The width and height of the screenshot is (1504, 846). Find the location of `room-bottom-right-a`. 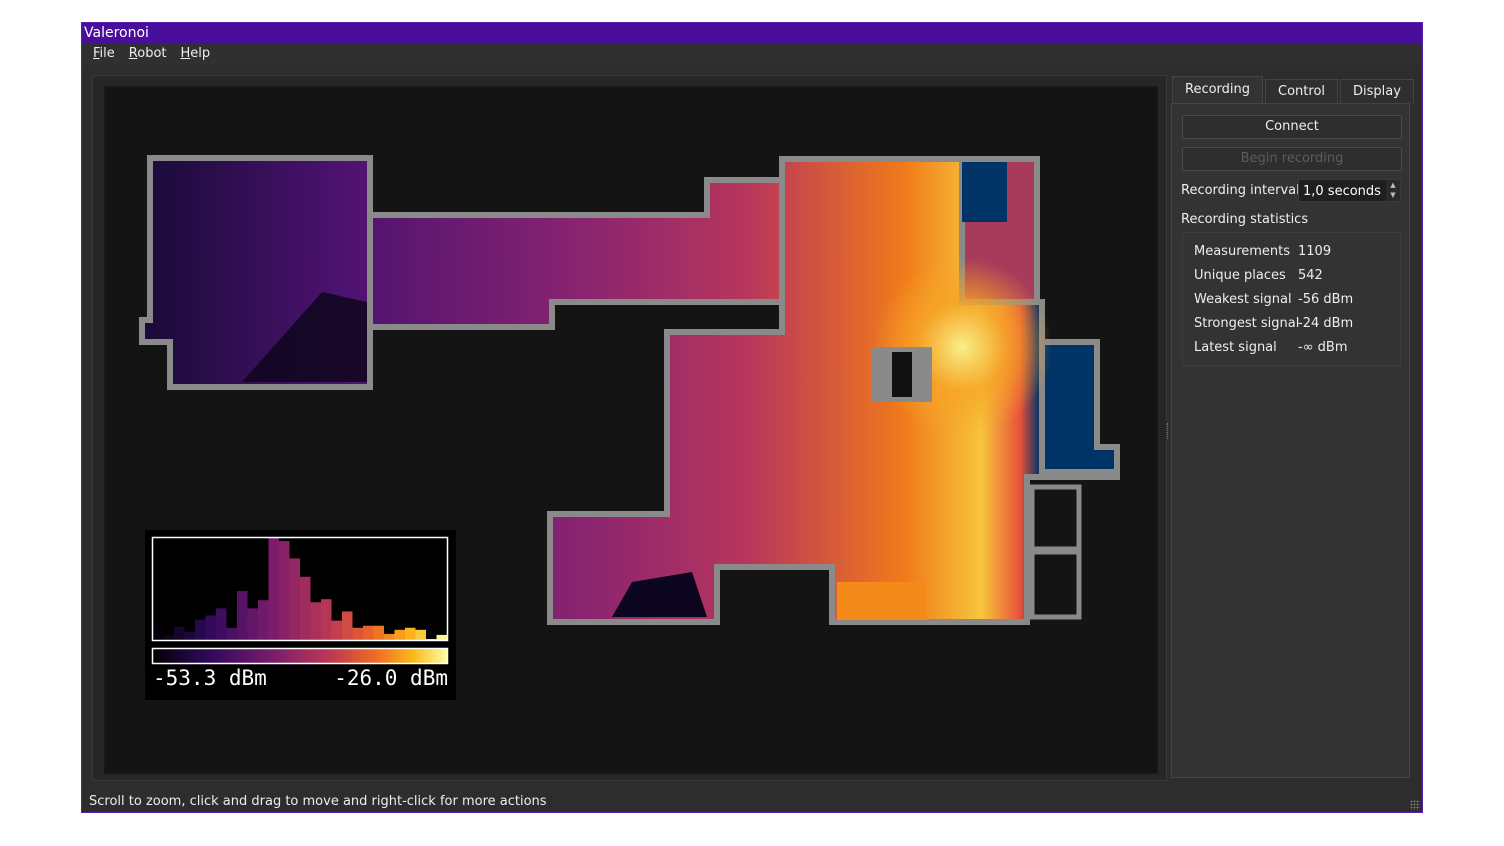

room-bottom-right-a is located at coordinates (1055, 518).